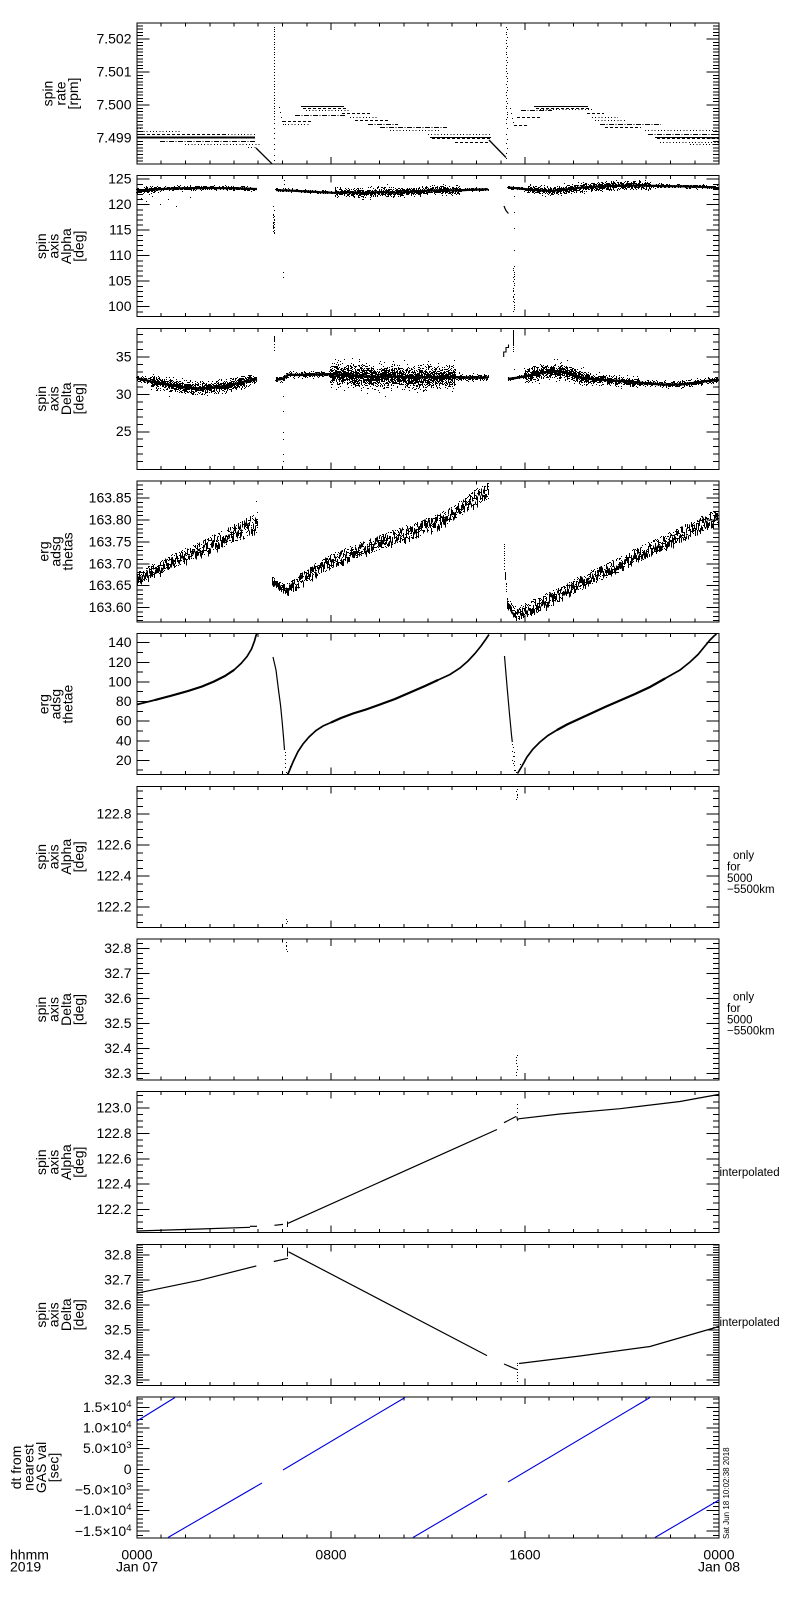  Describe the element at coordinates (110, 542) in the screenshot. I see `svg-text: 163.75` at that location.